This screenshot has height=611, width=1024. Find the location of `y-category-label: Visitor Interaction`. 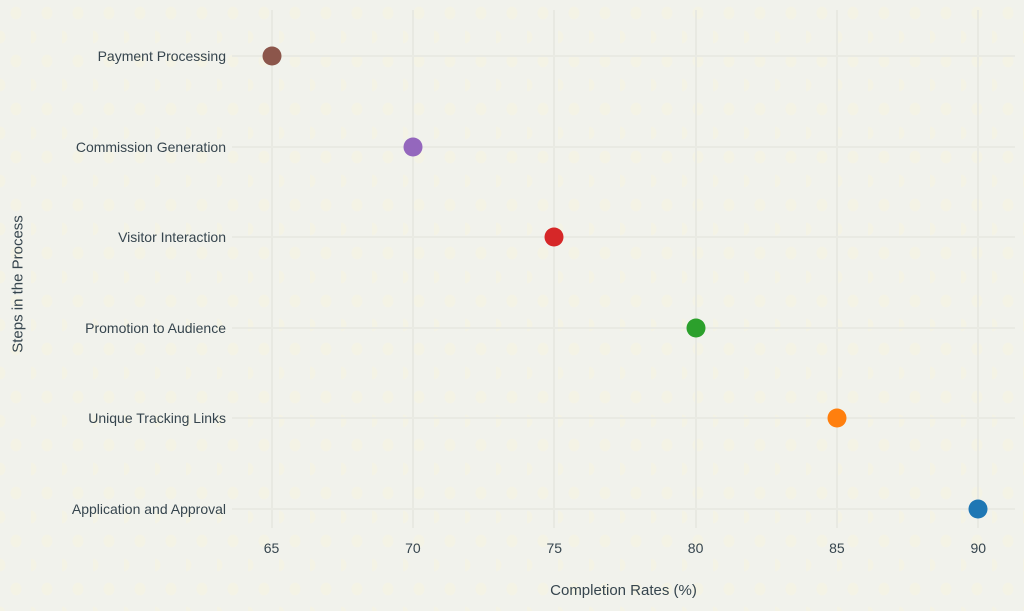

y-category-label: Visitor Interaction is located at coordinates (172, 237).